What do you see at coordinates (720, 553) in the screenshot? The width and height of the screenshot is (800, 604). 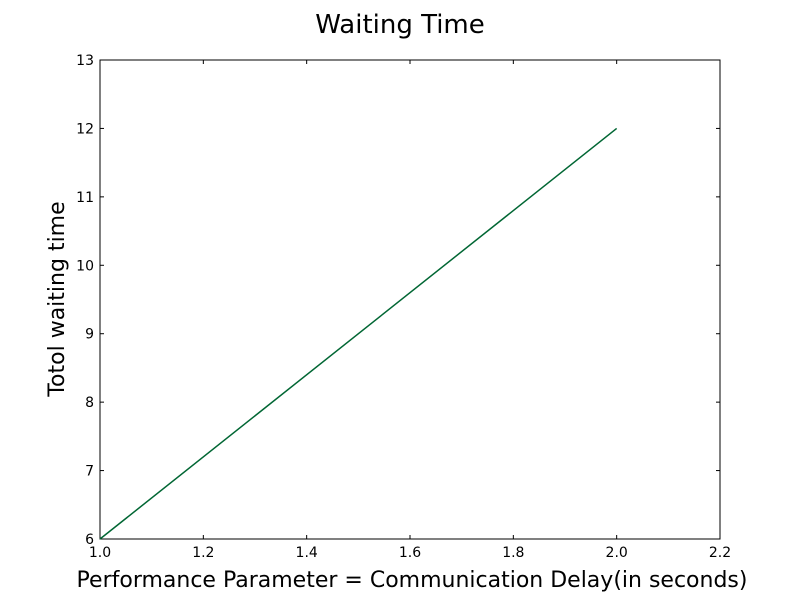 I see `x-tick-label: 2.2` at bounding box center [720, 553].